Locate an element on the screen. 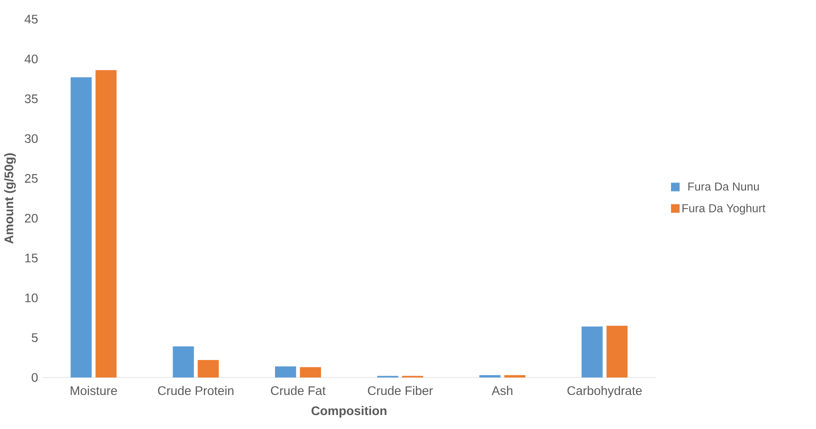 The height and width of the screenshot is (429, 816). legend-label: Fura Da Nunu is located at coordinates (723, 186).